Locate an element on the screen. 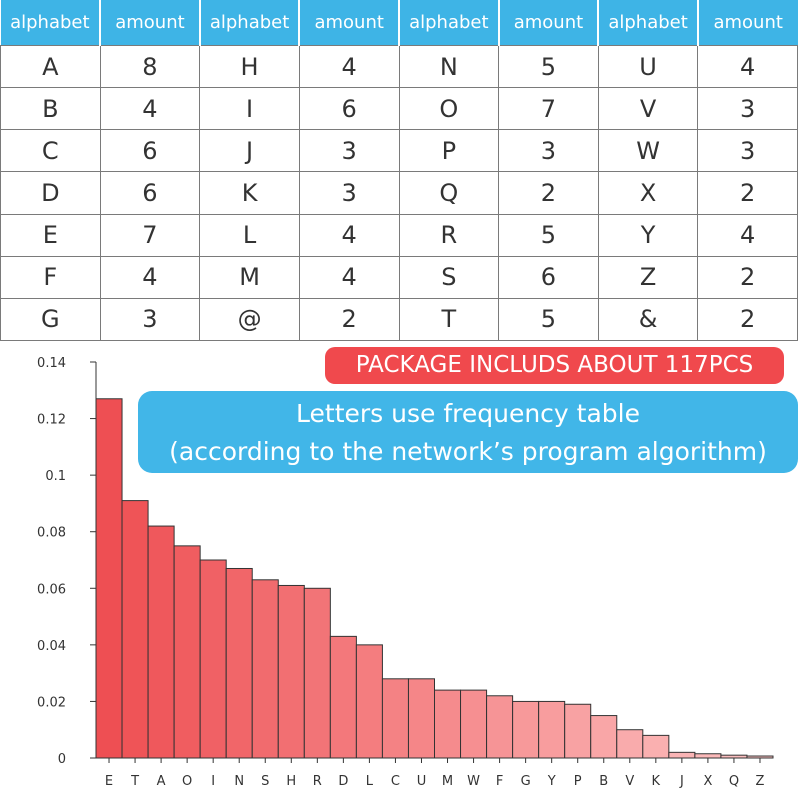 The image size is (800, 800). header-alphabet-4: alphabet is located at coordinates (647, 23).